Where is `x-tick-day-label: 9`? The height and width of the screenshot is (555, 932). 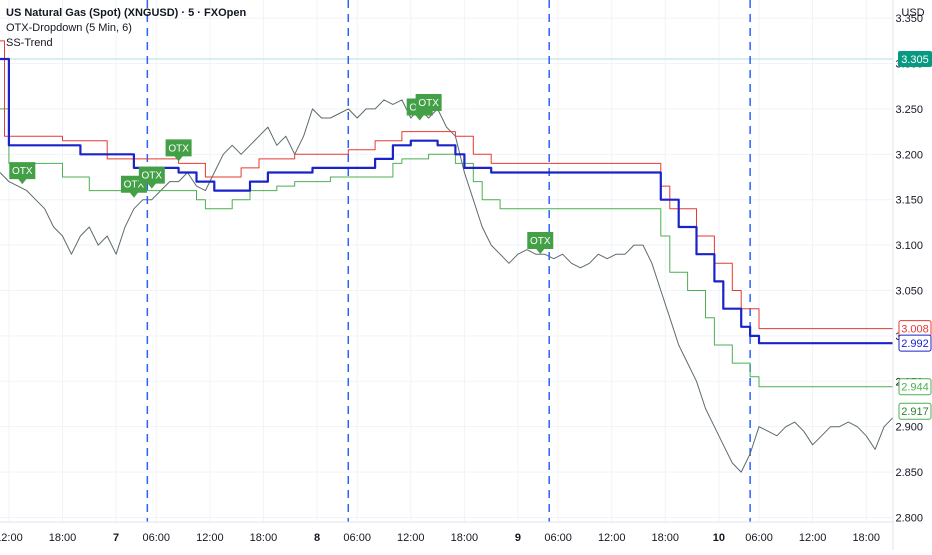
x-tick-day-label: 9 is located at coordinates (518, 538).